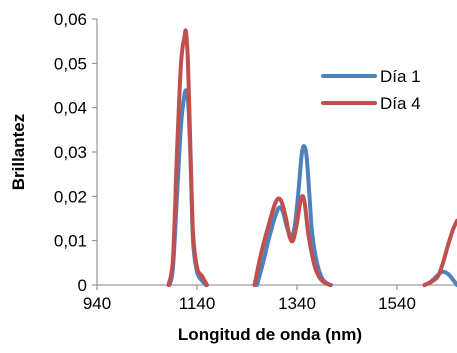  Describe the element at coordinates (70, 19) in the screenshot. I see `y-tick-label: 0,06` at that location.